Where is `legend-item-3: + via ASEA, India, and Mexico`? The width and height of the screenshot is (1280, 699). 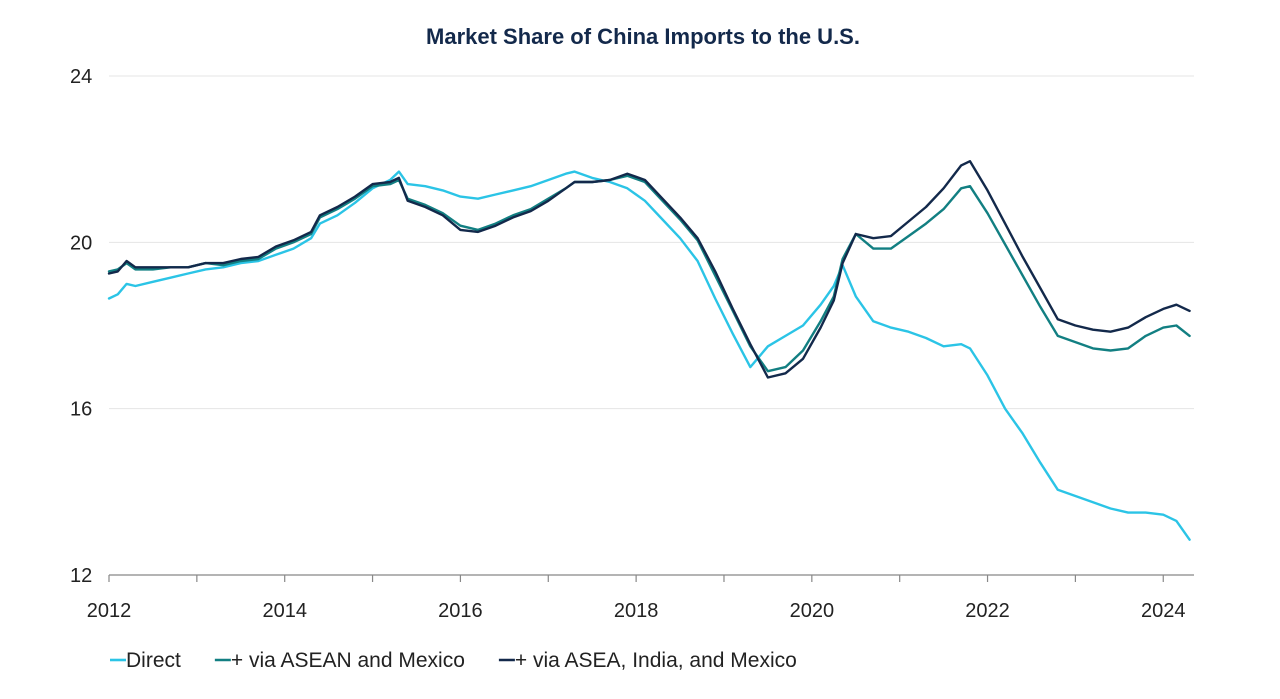
legend-item-3: + via ASEA, India, and Mexico is located at coordinates (647, 660).